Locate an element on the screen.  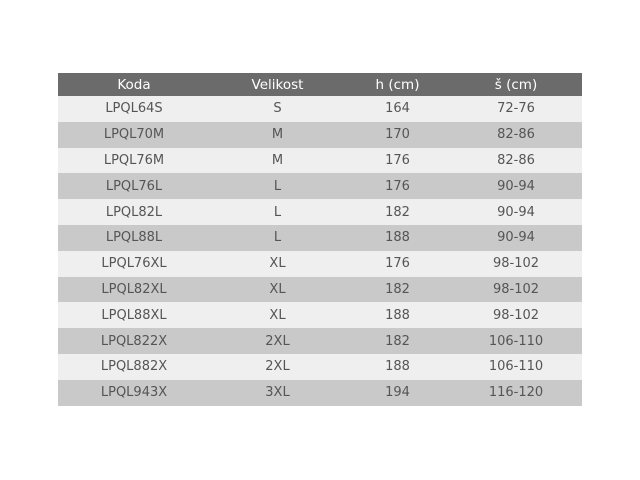
cell-height: 194 is located at coordinates (397, 392).